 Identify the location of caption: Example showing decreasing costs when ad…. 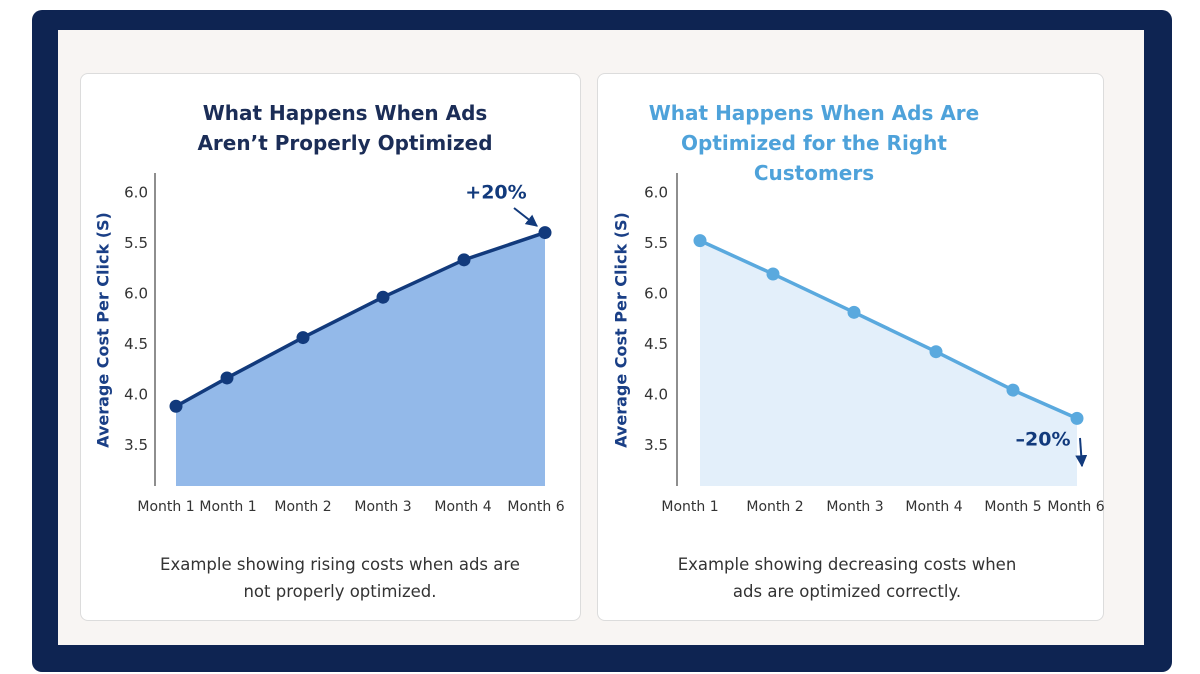
(847, 578).